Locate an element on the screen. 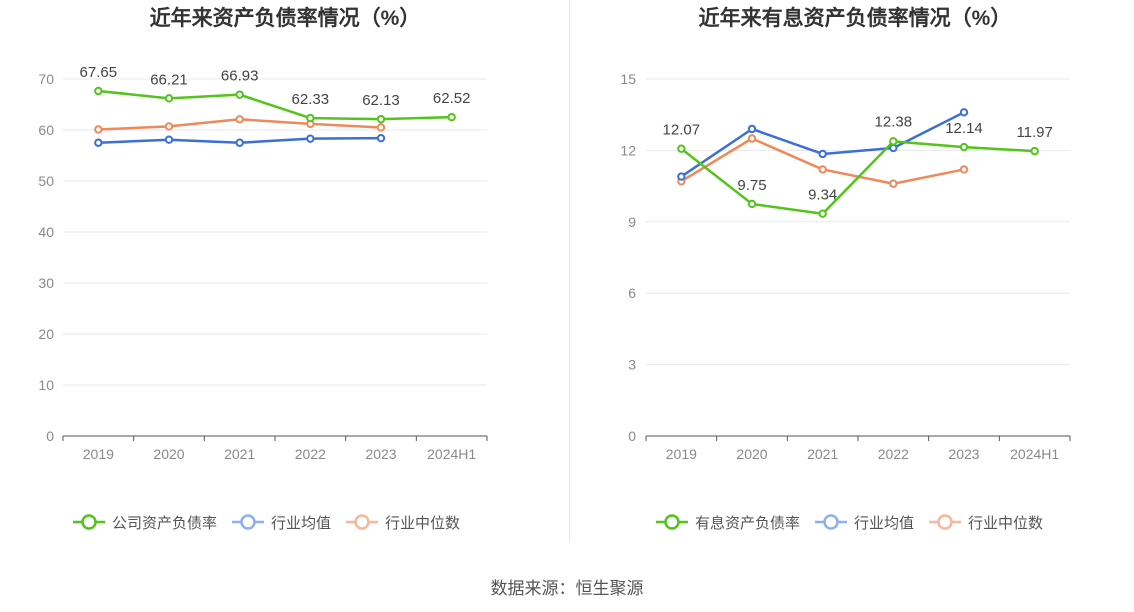  data-label: 12.14 is located at coordinates (964, 128).